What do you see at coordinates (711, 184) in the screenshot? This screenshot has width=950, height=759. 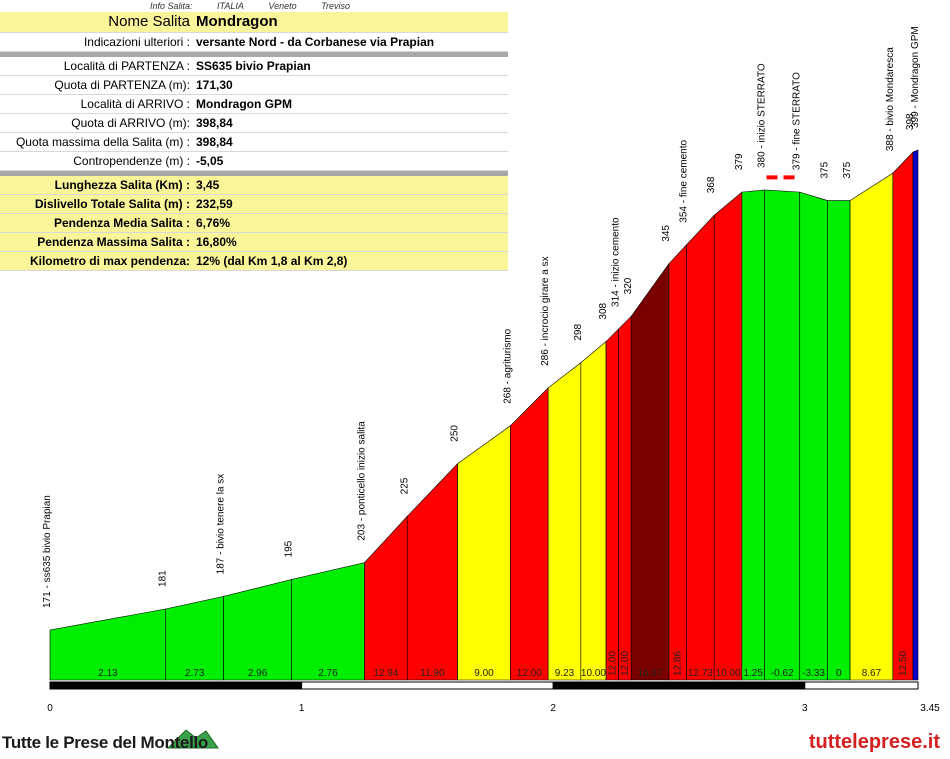 I see `point-label: 368` at bounding box center [711, 184].